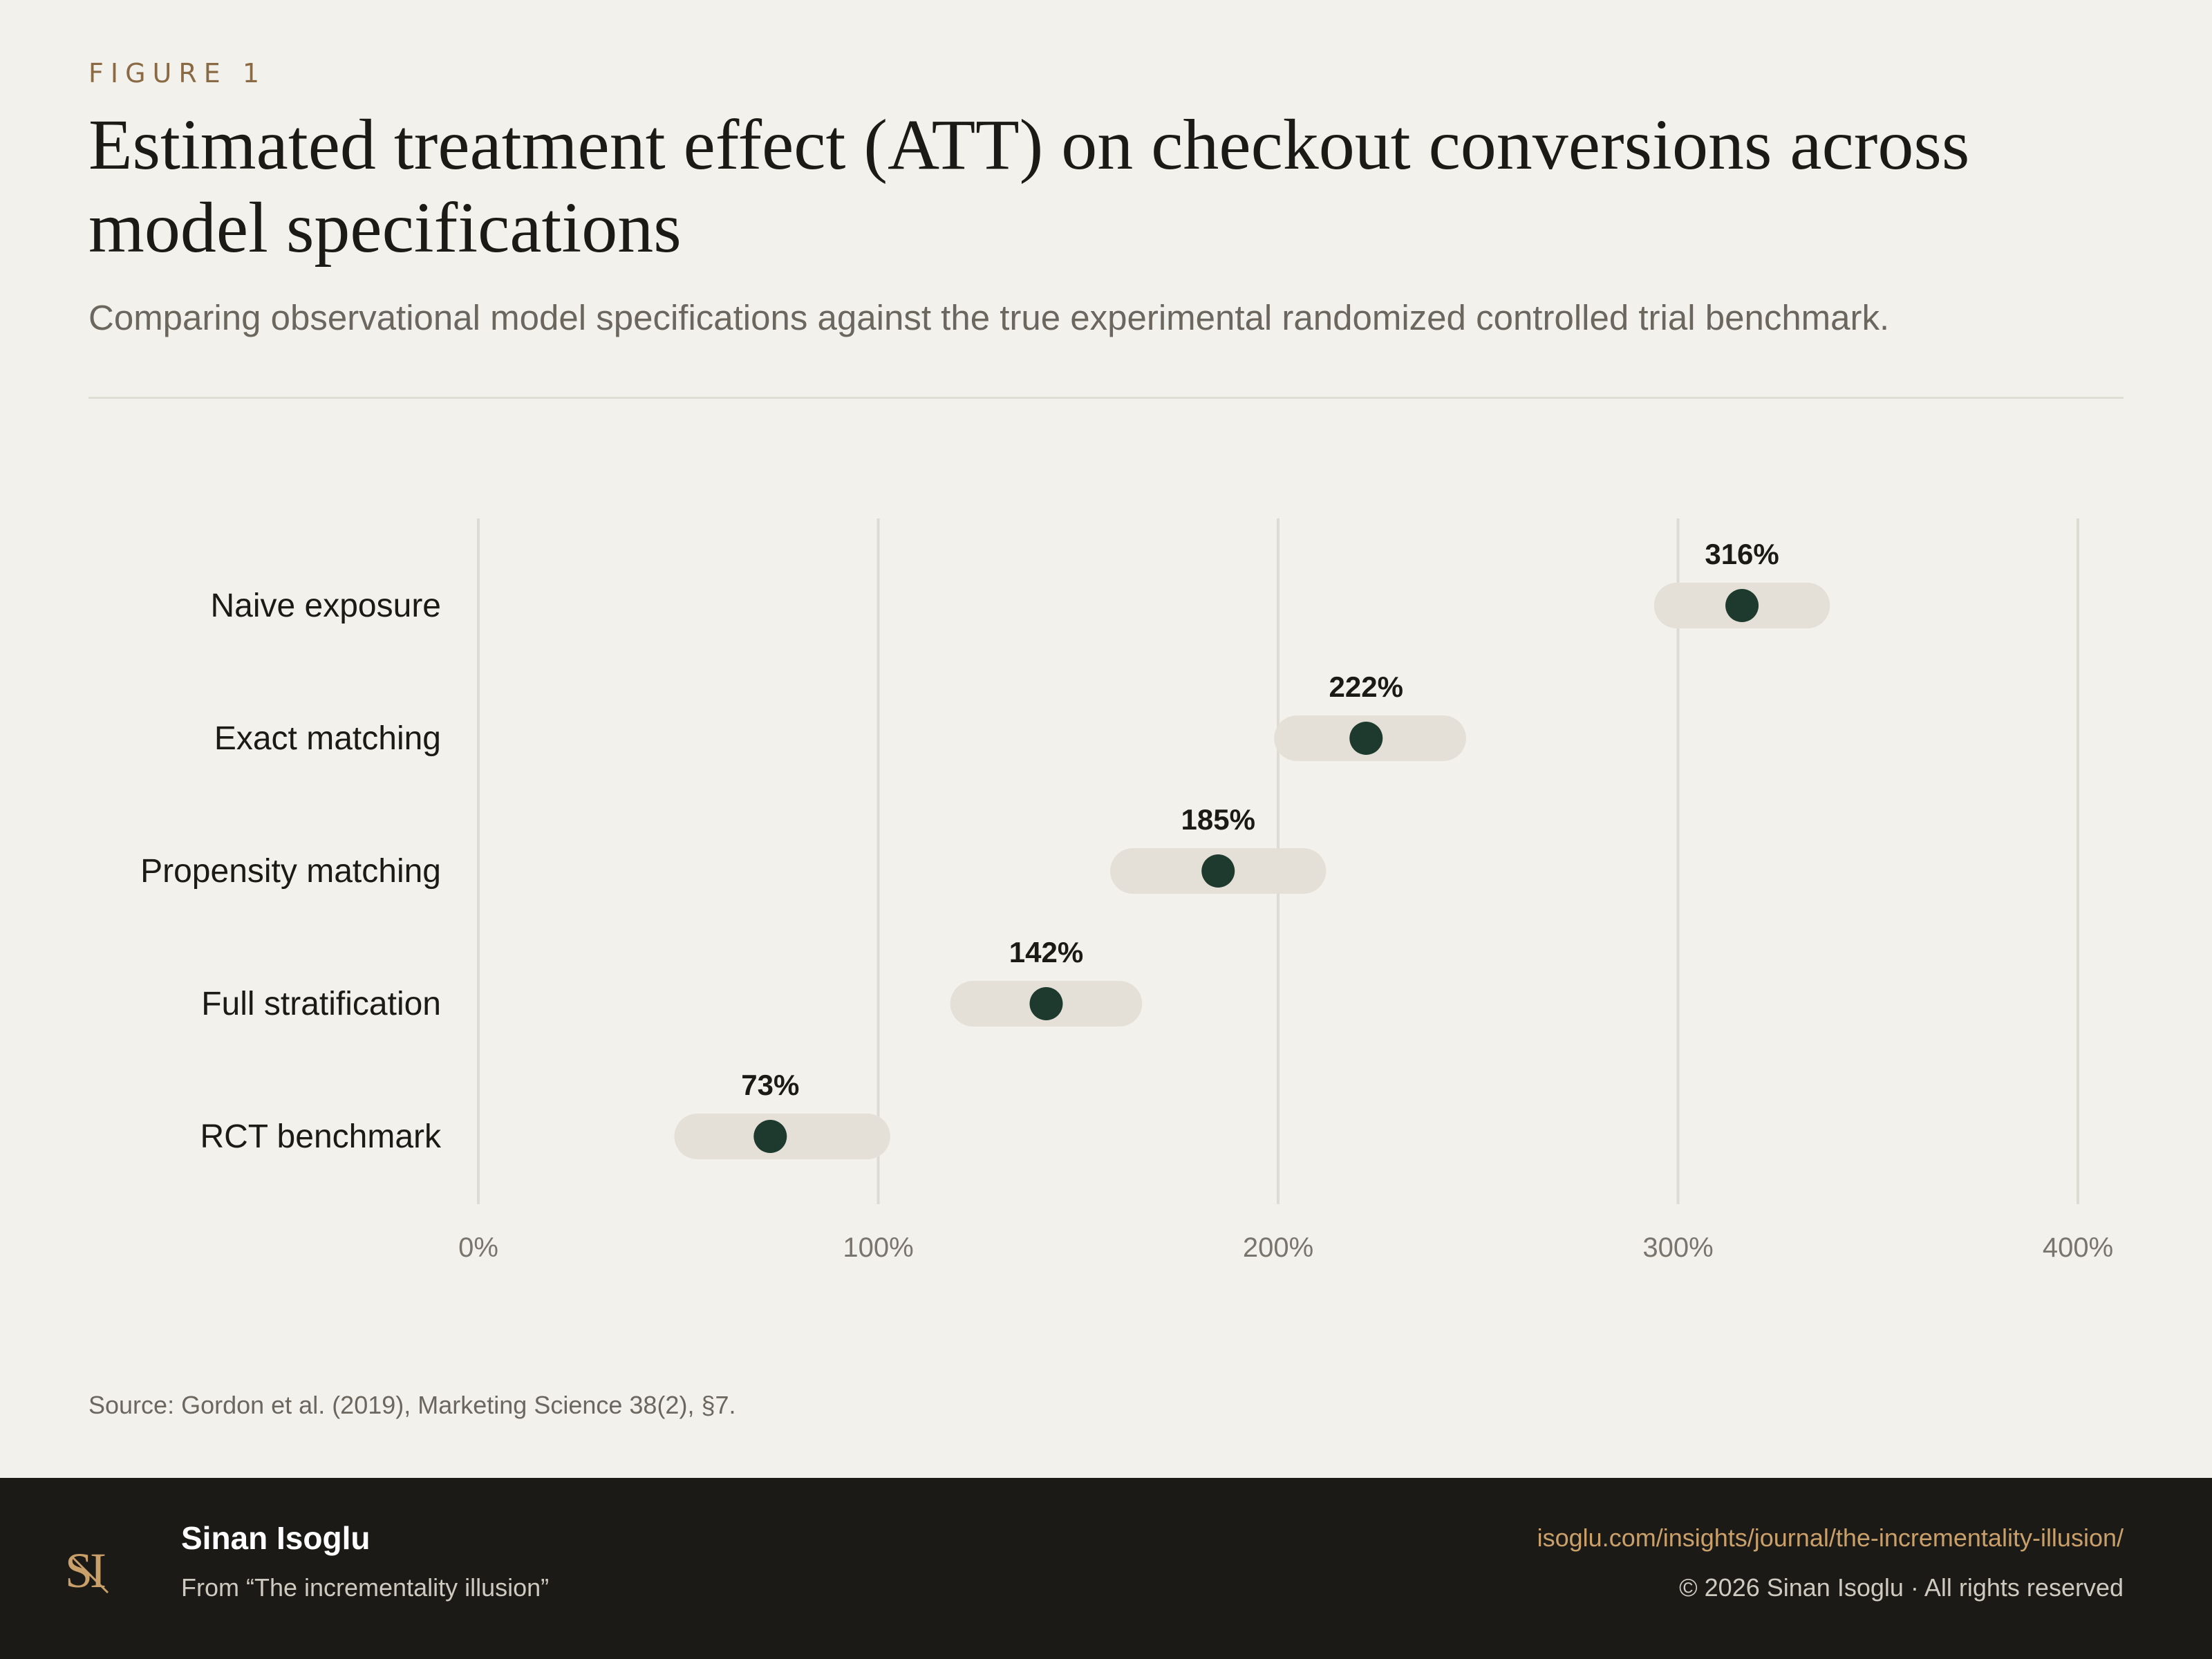 The height and width of the screenshot is (1659, 2212). Describe the element at coordinates (321, 1136) in the screenshot. I see `category-label: RCT benchmark` at that location.